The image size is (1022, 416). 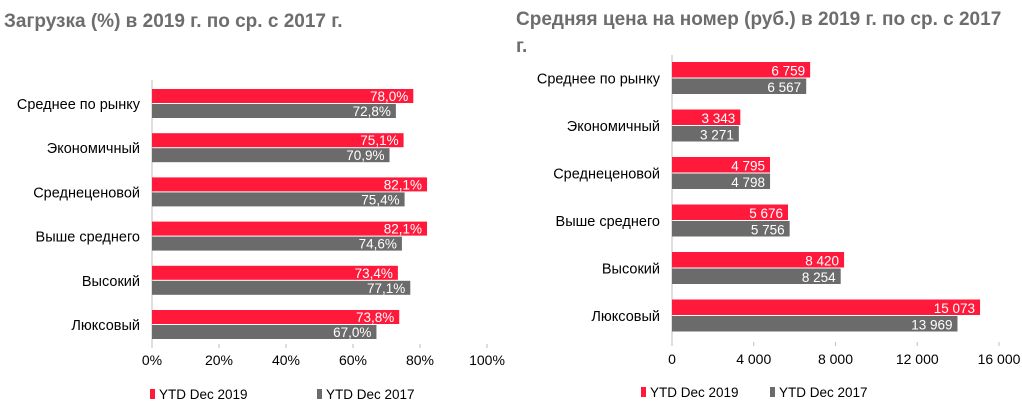 I want to click on chart1-category-label: Экономичный, so click(x=93, y=149).